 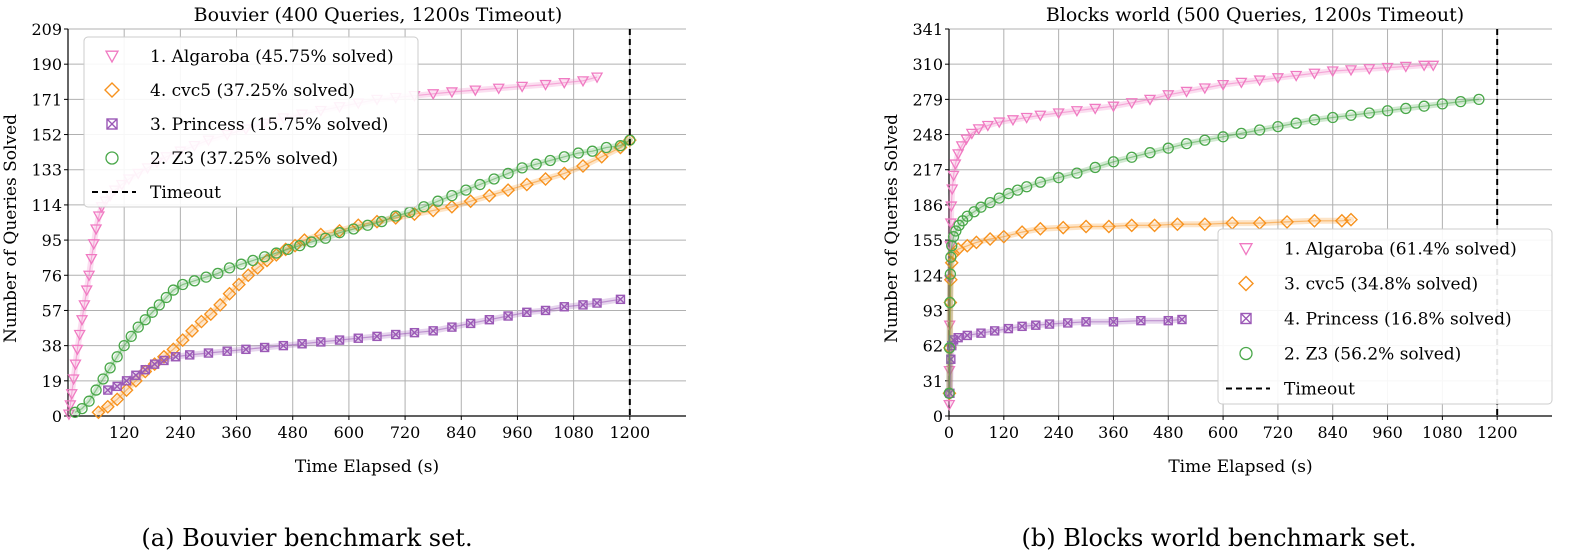 What do you see at coordinates (1150, 306) in the screenshot?
I see `series-cvc5` at bounding box center [1150, 306].